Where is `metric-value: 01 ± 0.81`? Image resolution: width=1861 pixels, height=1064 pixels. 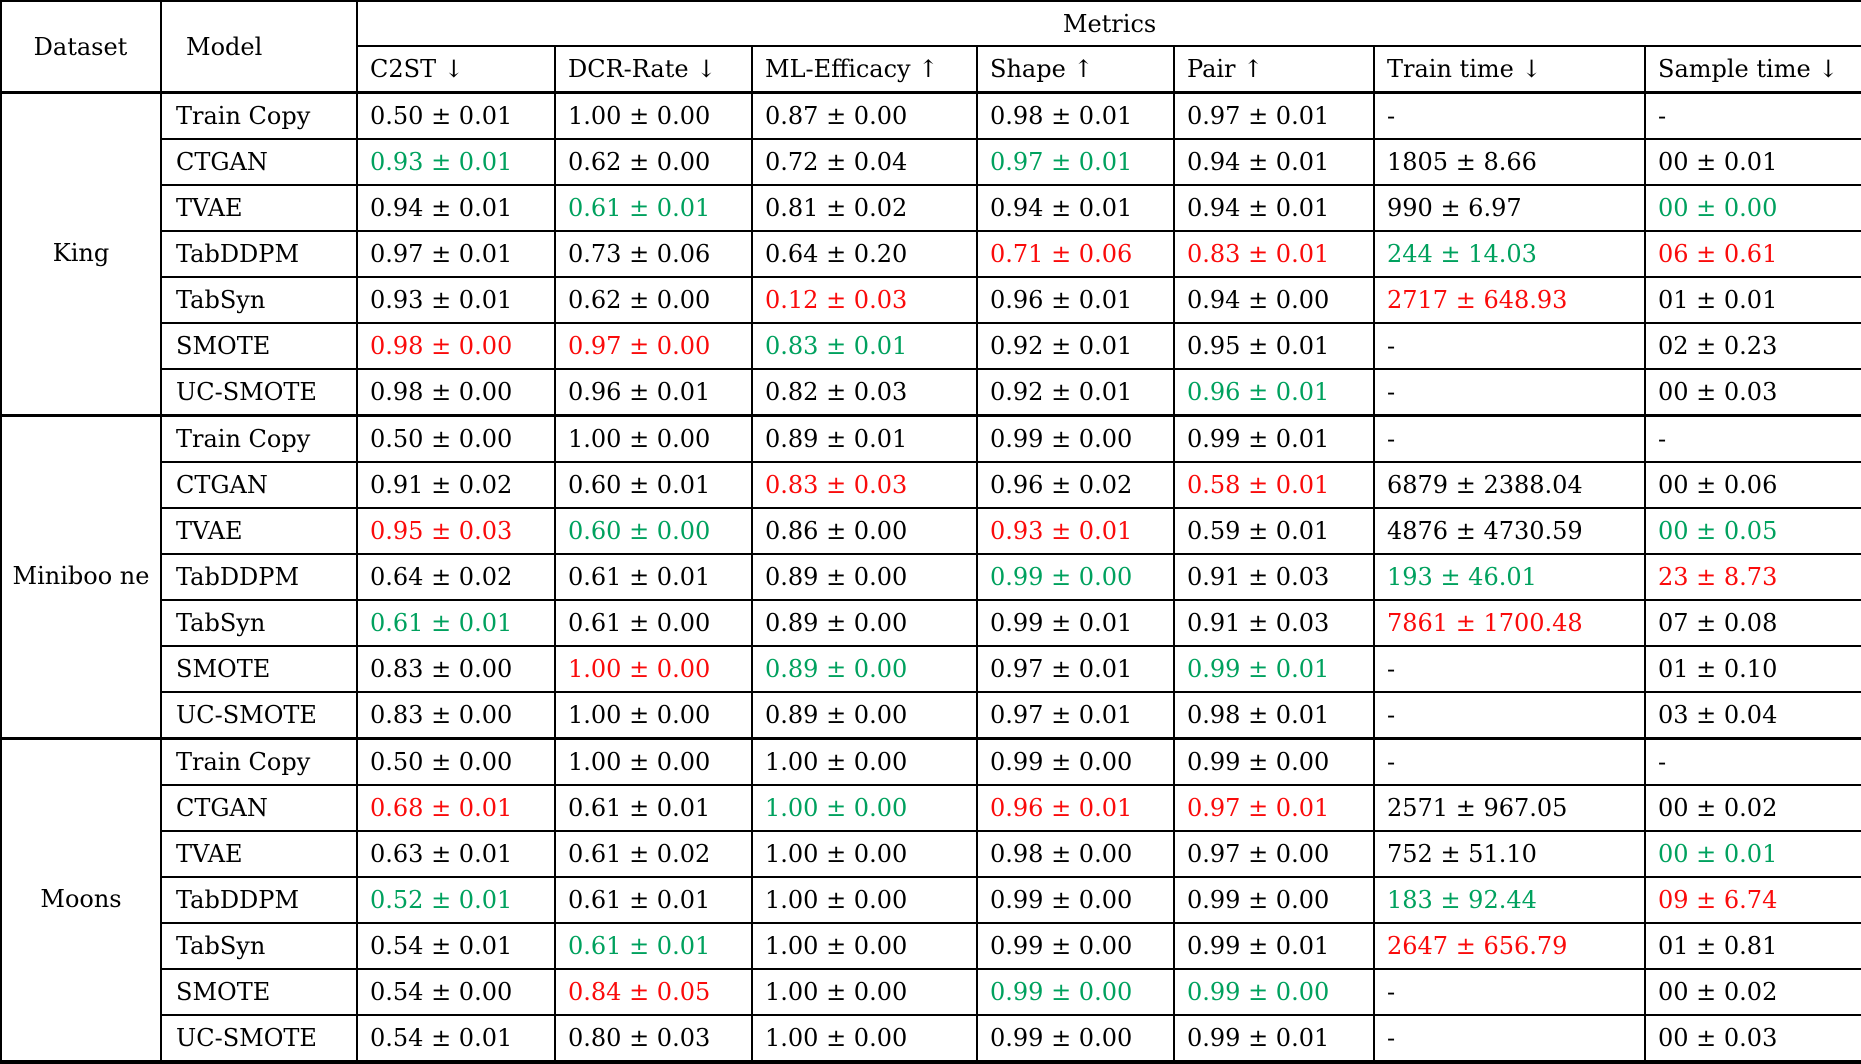
metric-value: 01 ± 0.81 is located at coordinates (1752, 946).